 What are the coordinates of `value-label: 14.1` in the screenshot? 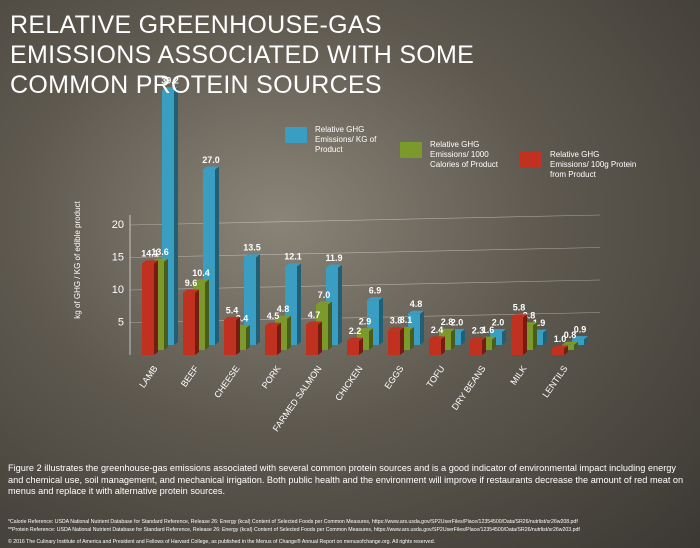 It's located at (150, 254).